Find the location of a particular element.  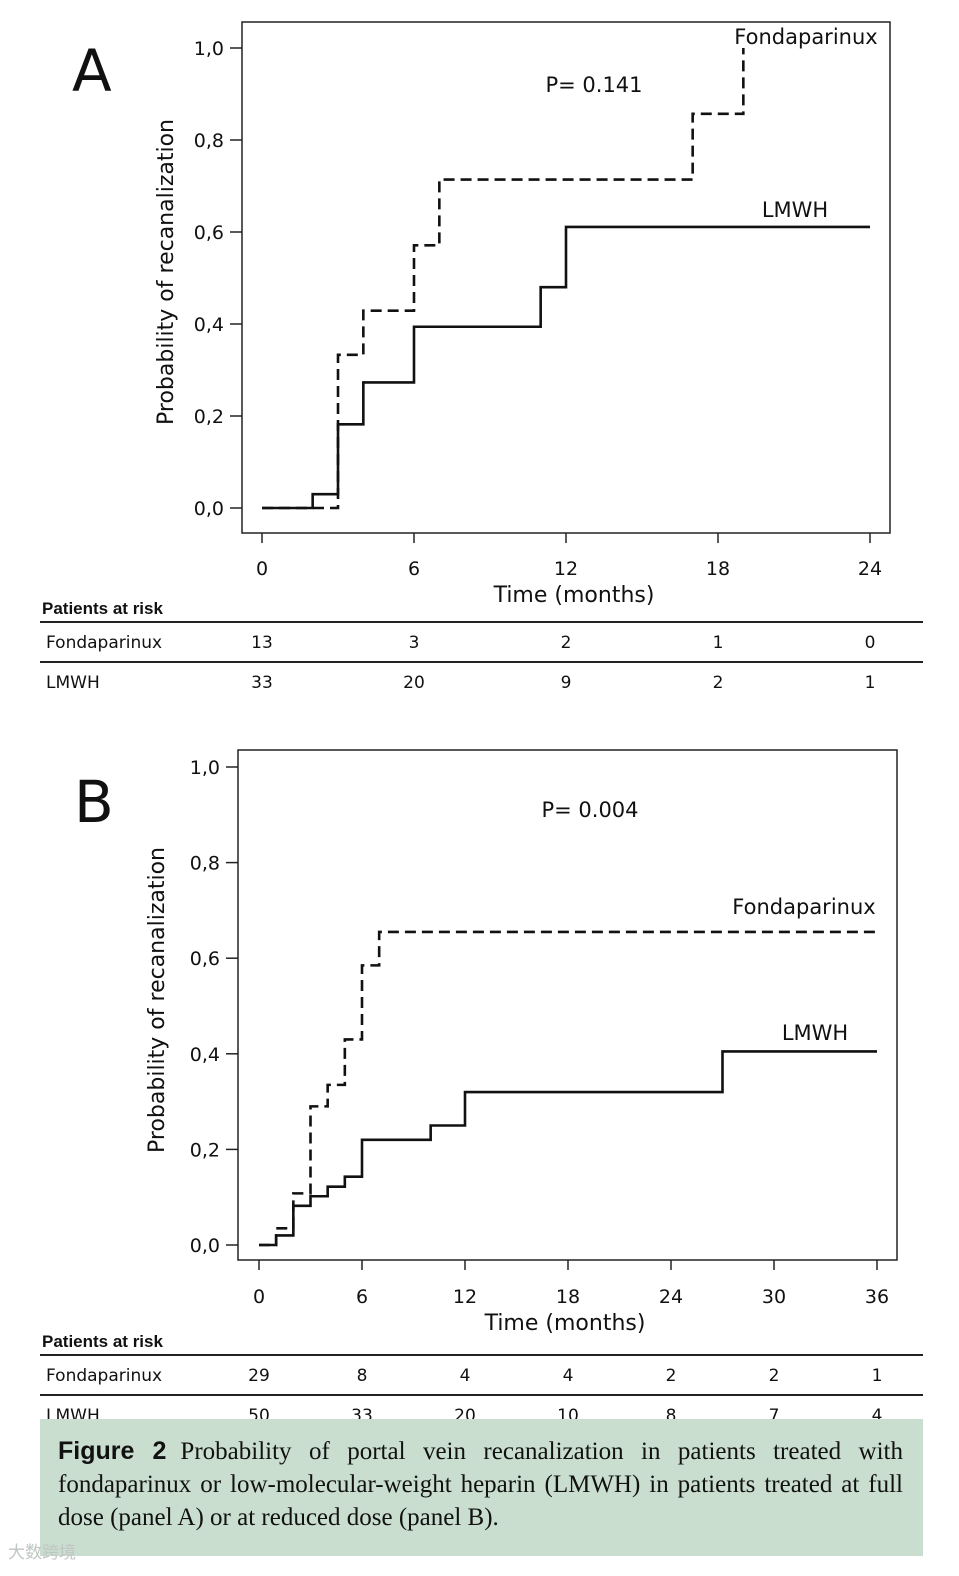

risk-count: 20 is located at coordinates (414, 683).